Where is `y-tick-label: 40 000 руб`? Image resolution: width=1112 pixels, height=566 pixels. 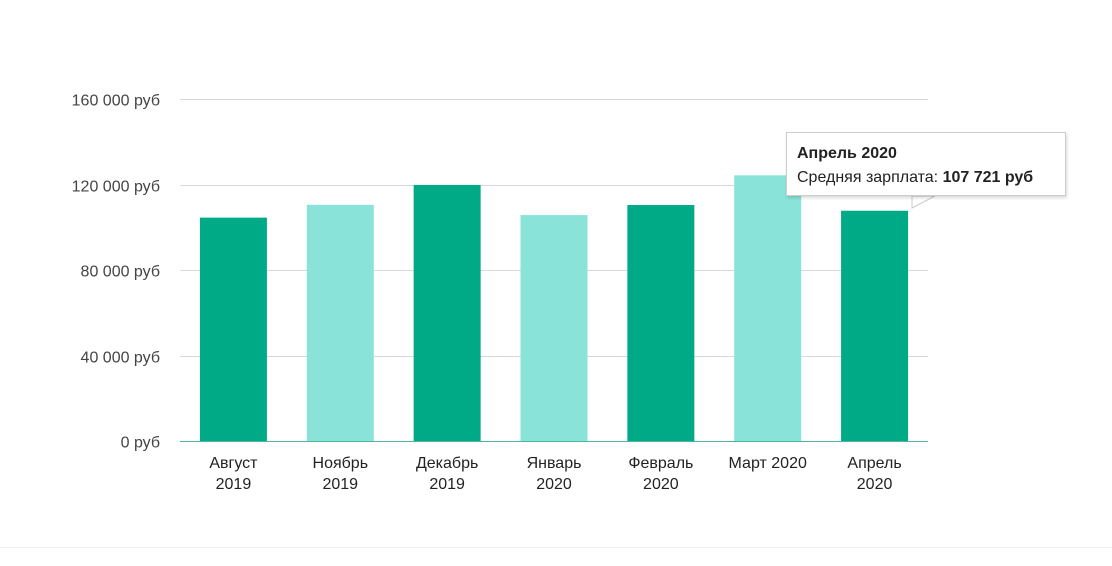 y-tick-label: 40 000 руб is located at coordinates (120, 358).